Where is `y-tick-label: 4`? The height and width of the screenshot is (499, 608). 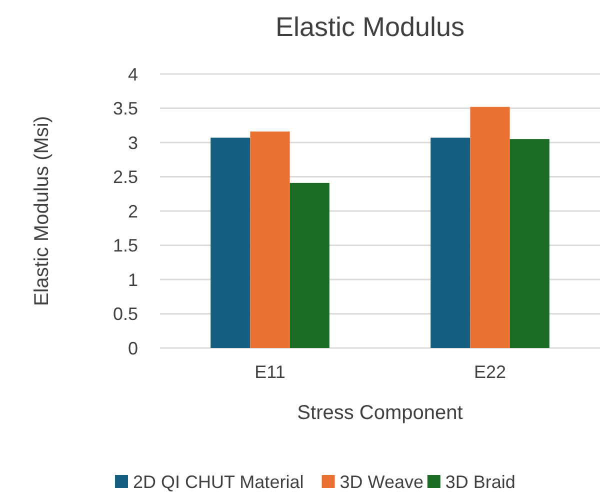 y-tick-label: 4 is located at coordinates (133, 74).